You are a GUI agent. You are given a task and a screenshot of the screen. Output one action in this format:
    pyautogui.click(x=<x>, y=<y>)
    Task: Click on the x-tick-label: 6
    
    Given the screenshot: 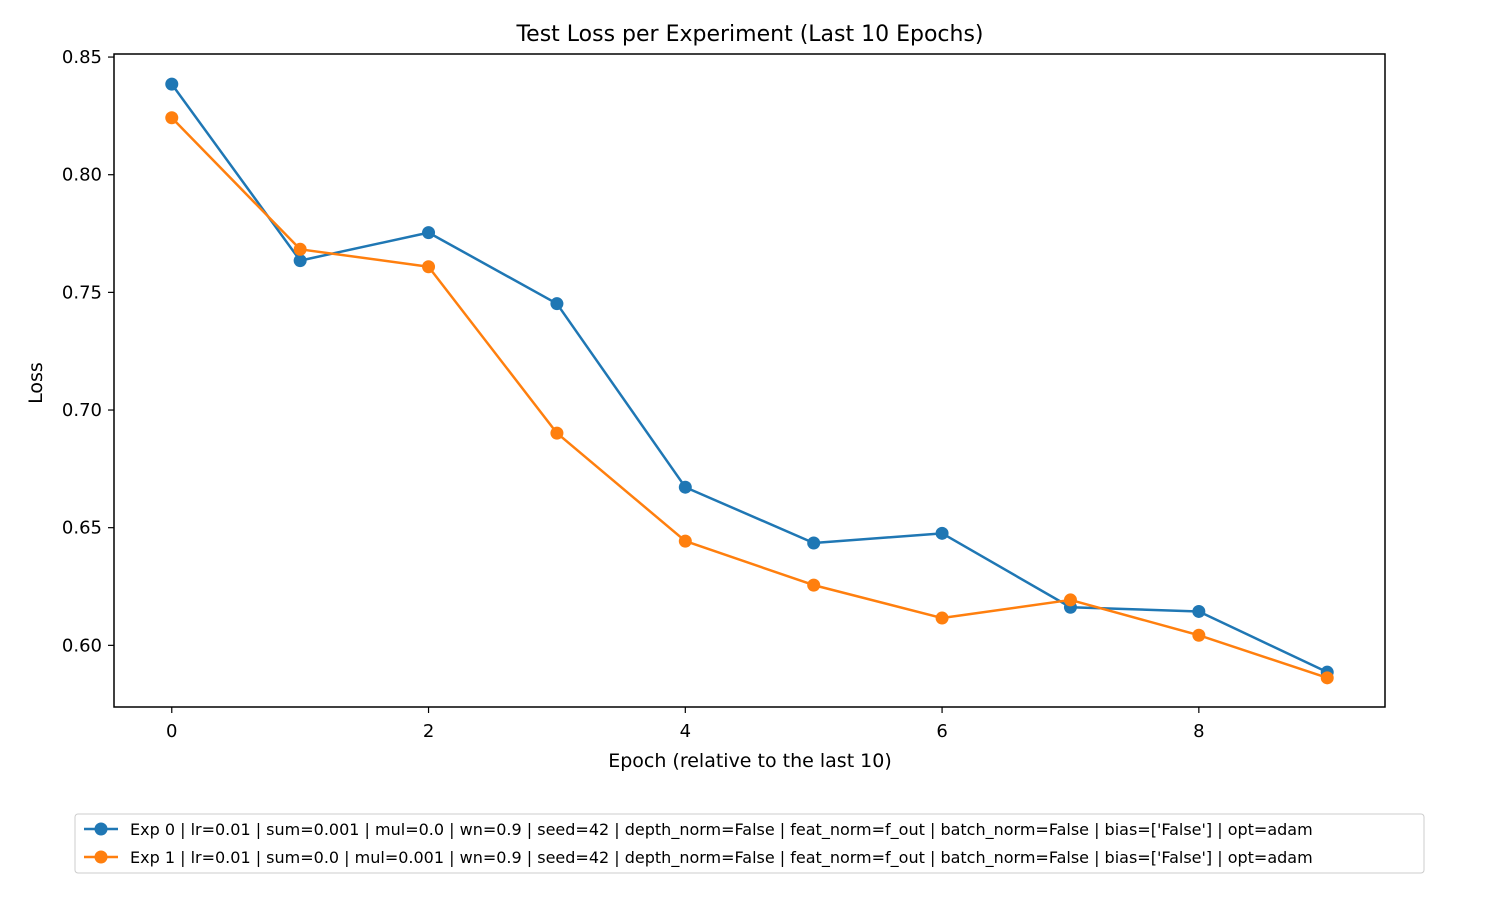 What is the action you would take?
    pyautogui.click(x=941, y=731)
    